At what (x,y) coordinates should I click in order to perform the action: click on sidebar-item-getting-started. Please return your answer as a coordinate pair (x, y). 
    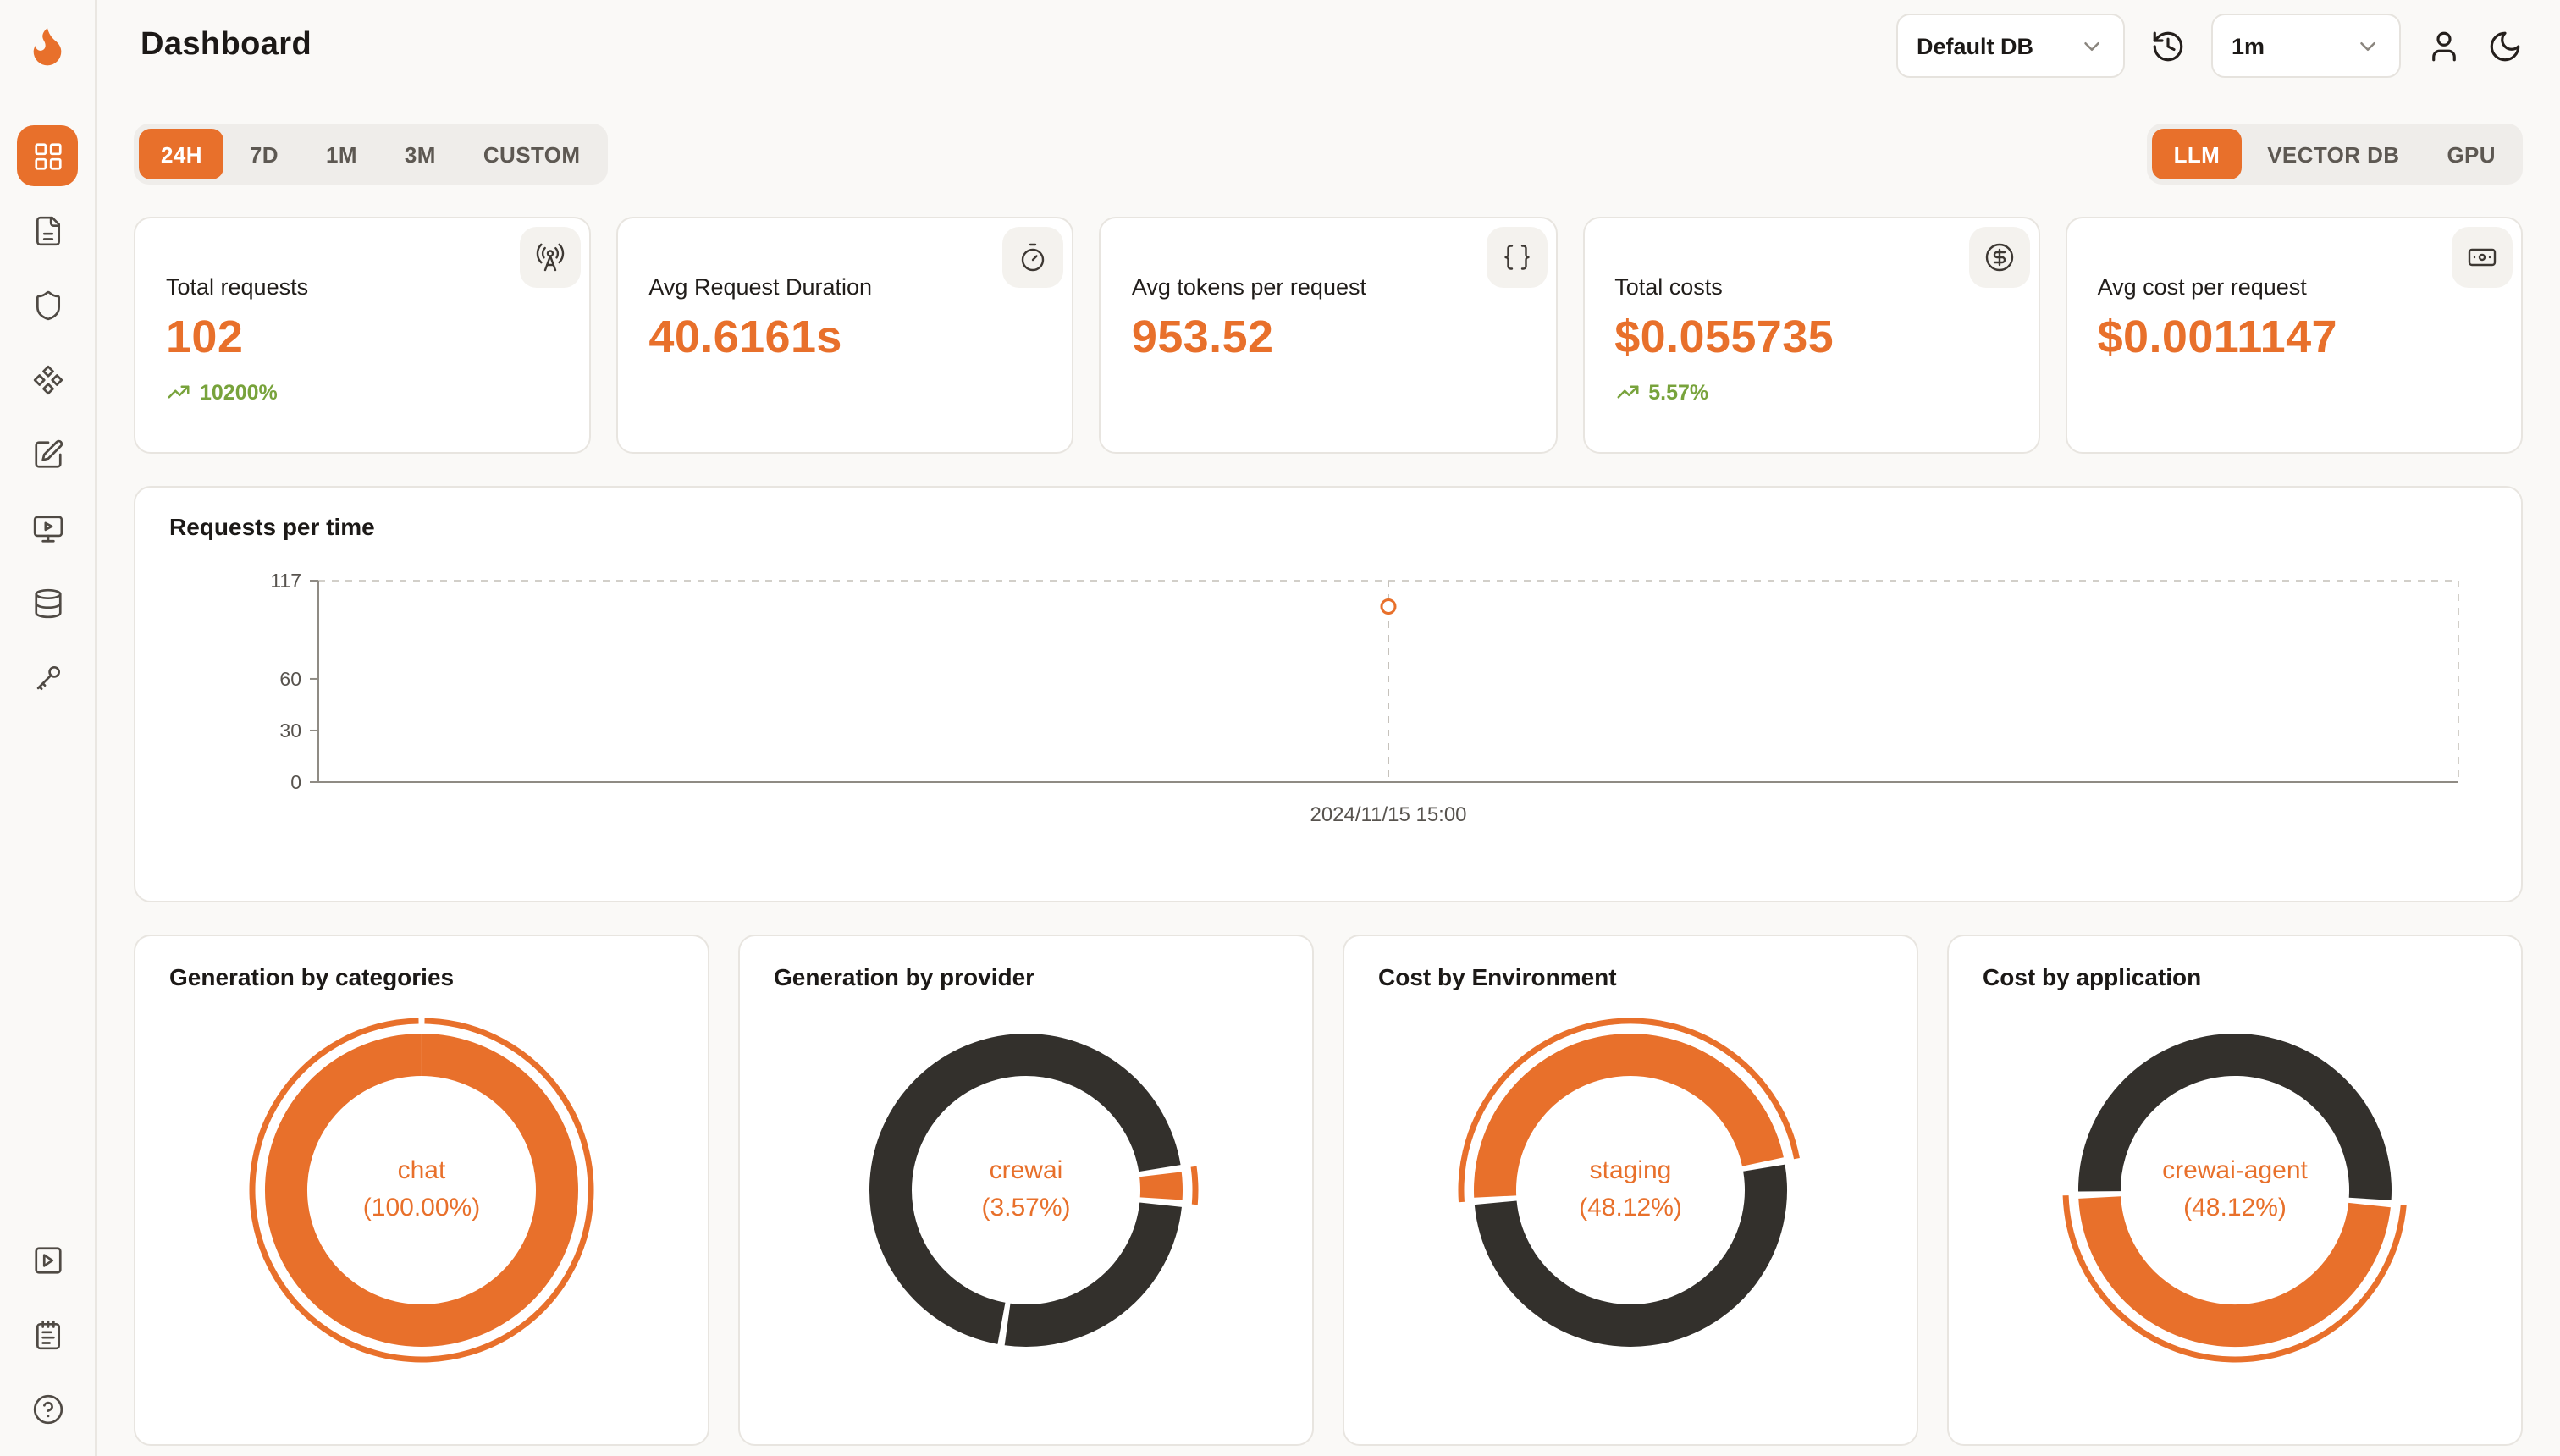
    Looking at the image, I should click on (47, 1259).